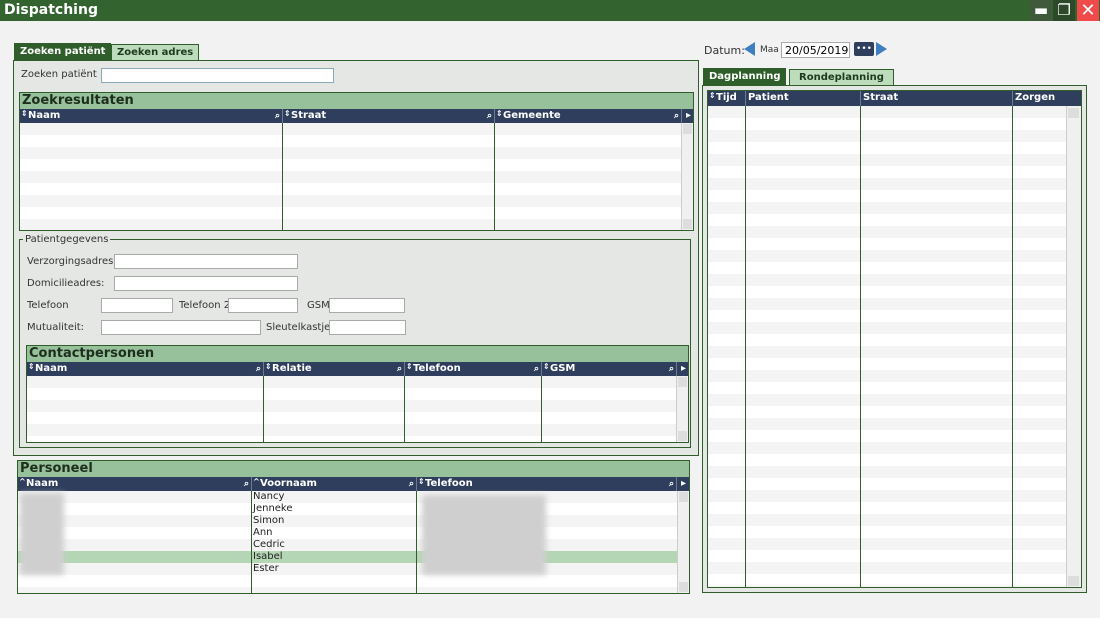 The image size is (1100, 618). I want to click on search-patient-input, so click(217, 75).